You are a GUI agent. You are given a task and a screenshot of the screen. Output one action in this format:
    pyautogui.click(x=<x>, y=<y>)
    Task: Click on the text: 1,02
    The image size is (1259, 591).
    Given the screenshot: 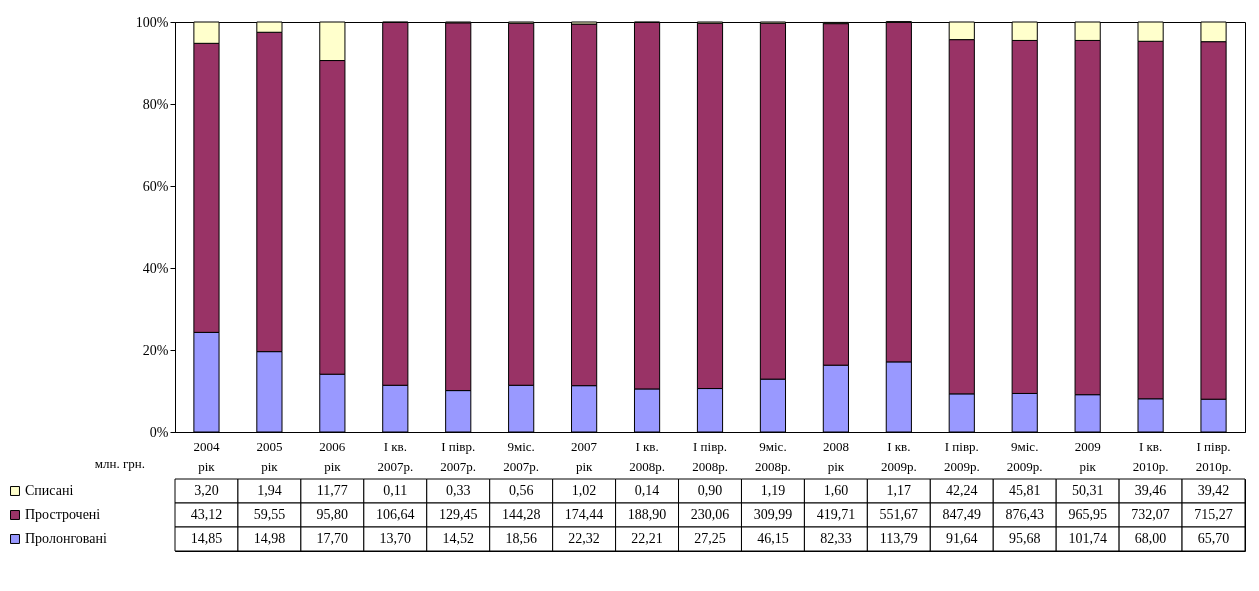 What is the action you would take?
    pyautogui.click(x=584, y=490)
    